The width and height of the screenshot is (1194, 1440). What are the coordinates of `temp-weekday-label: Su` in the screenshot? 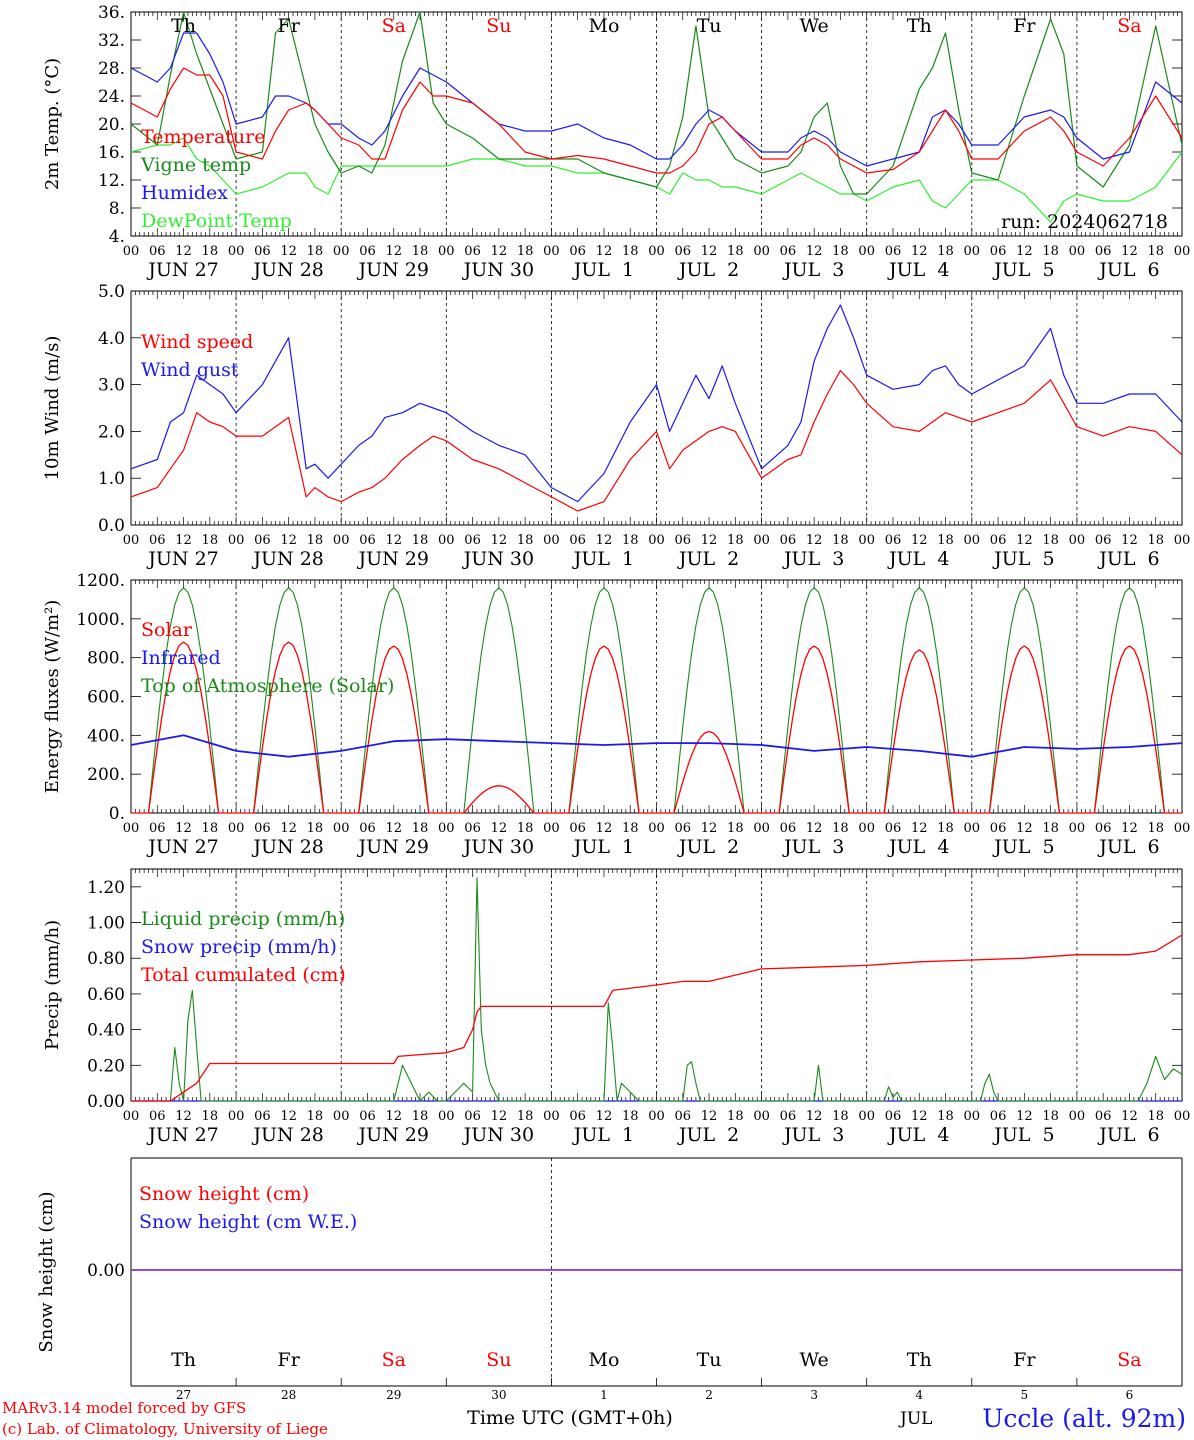 It's located at (498, 26).